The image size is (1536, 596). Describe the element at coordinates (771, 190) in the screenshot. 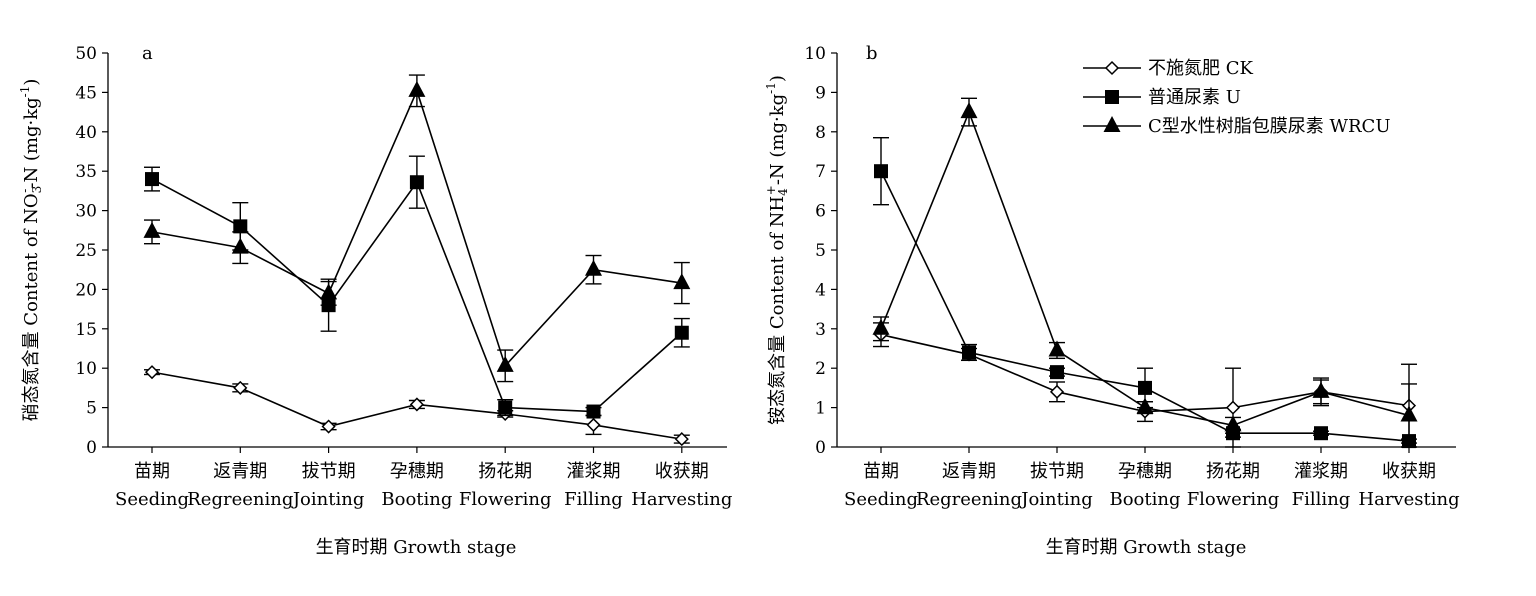

I see `panel-b-y-axis-title-part: +` at that location.